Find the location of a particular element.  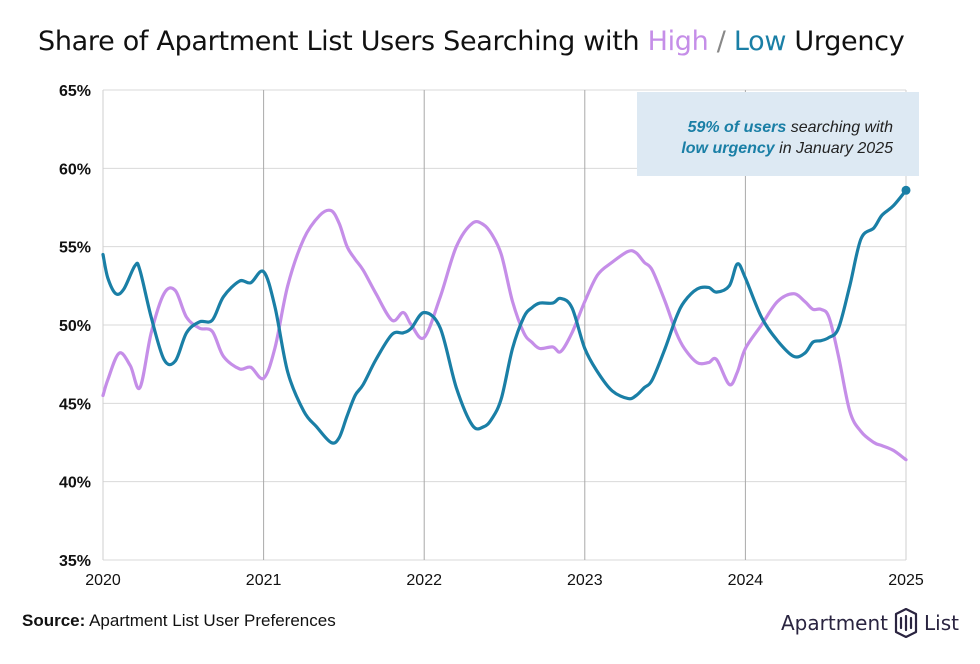

apartment-list-logo: Apartment List is located at coordinates (870, 623).